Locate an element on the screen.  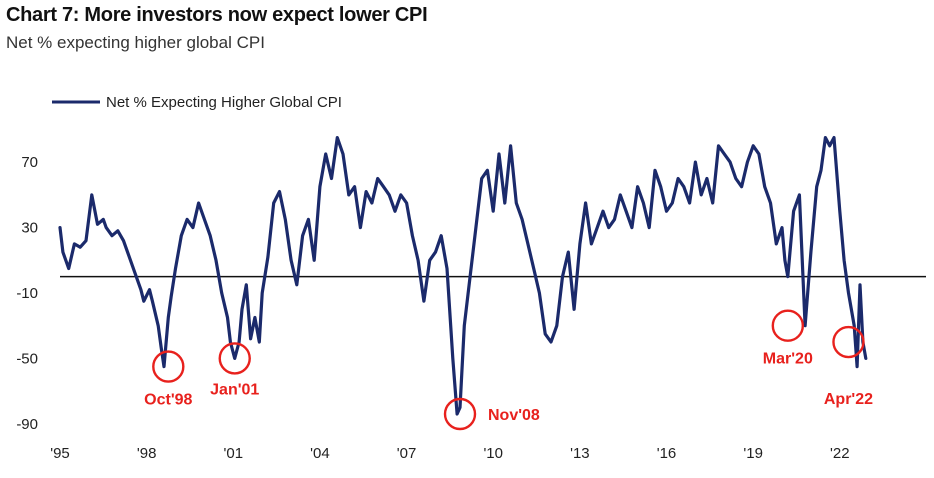
annotation-label: Apr'22 is located at coordinates (848, 399).